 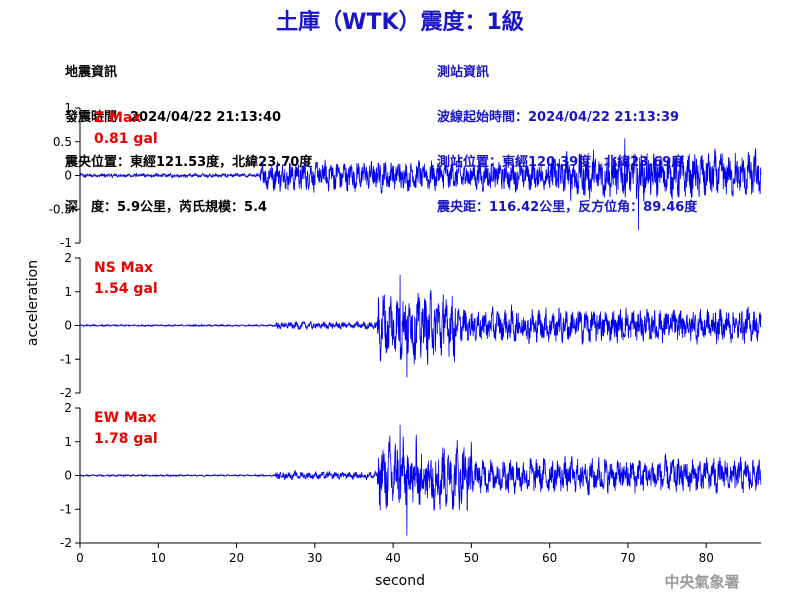 I want to click on waveform-z, so click(x=420, y=184).